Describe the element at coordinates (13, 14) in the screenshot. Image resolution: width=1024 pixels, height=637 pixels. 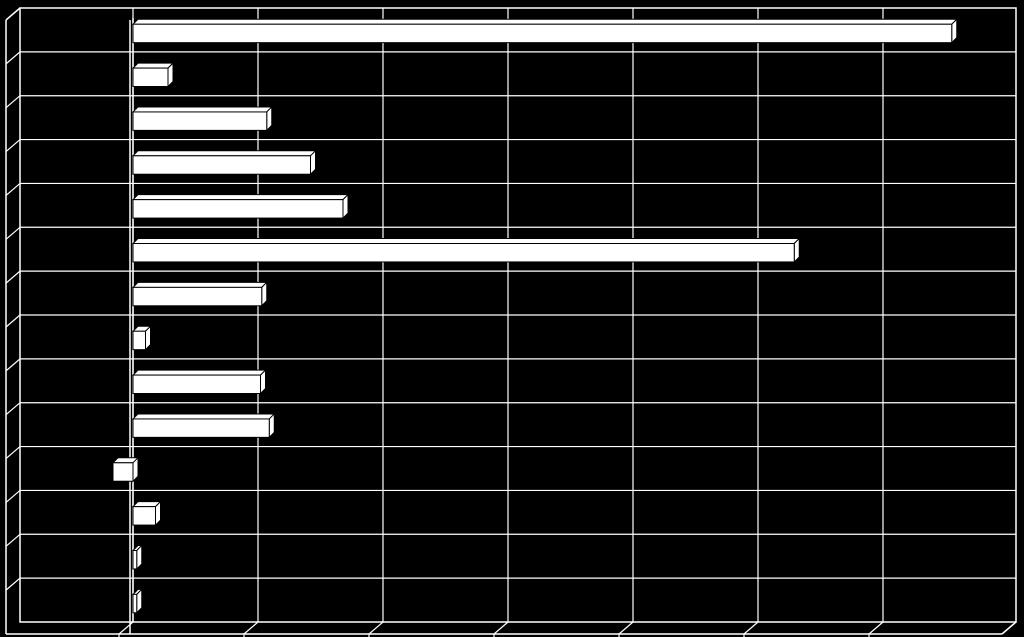
I see `side-wall-top-edge` at that location.